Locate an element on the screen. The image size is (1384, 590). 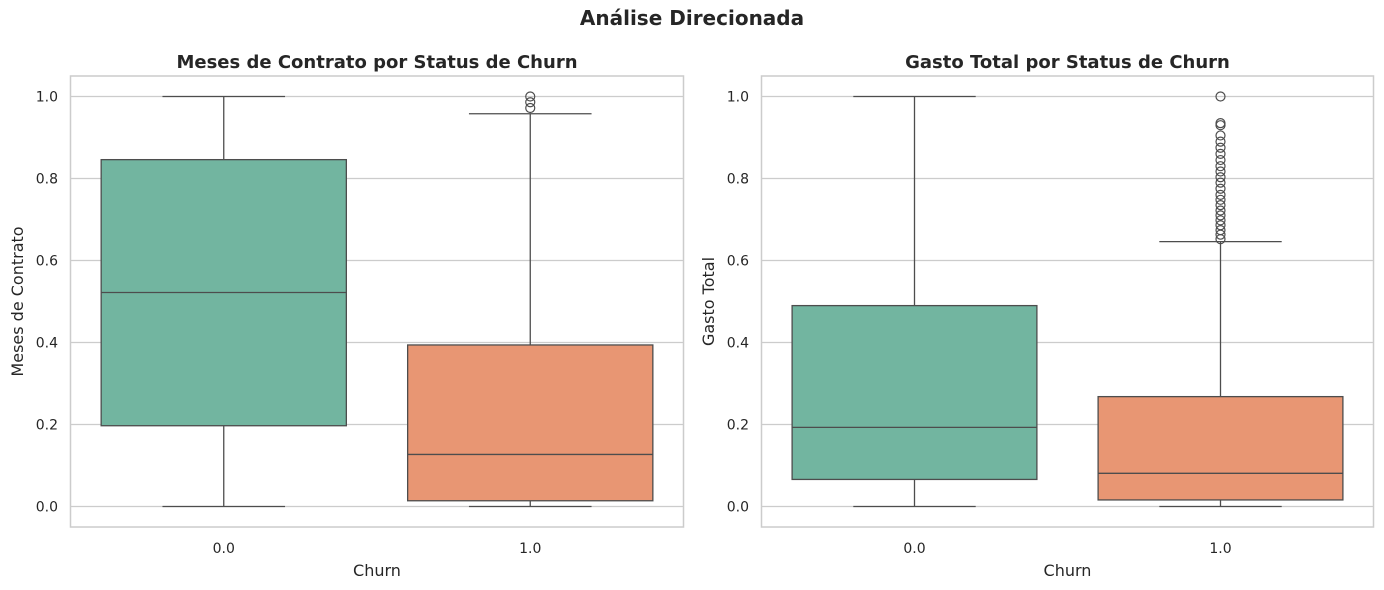
y-axis-label: Gasto Total is located at coordinates (708, 301).